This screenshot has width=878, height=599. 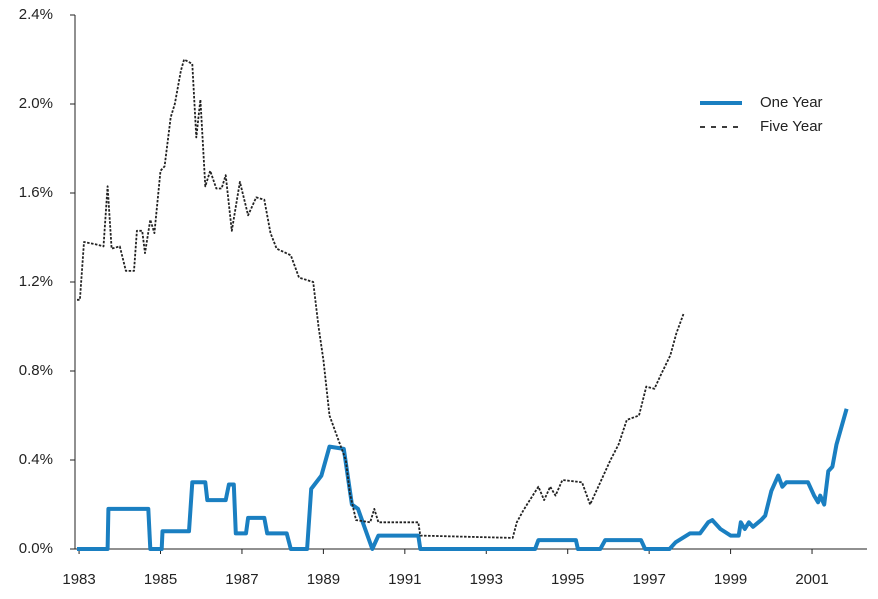 What do you see at coordinates (36, 281) in the screenshot?
I see `y-tick-label: 1.2%` at bounding box center [36, 281].